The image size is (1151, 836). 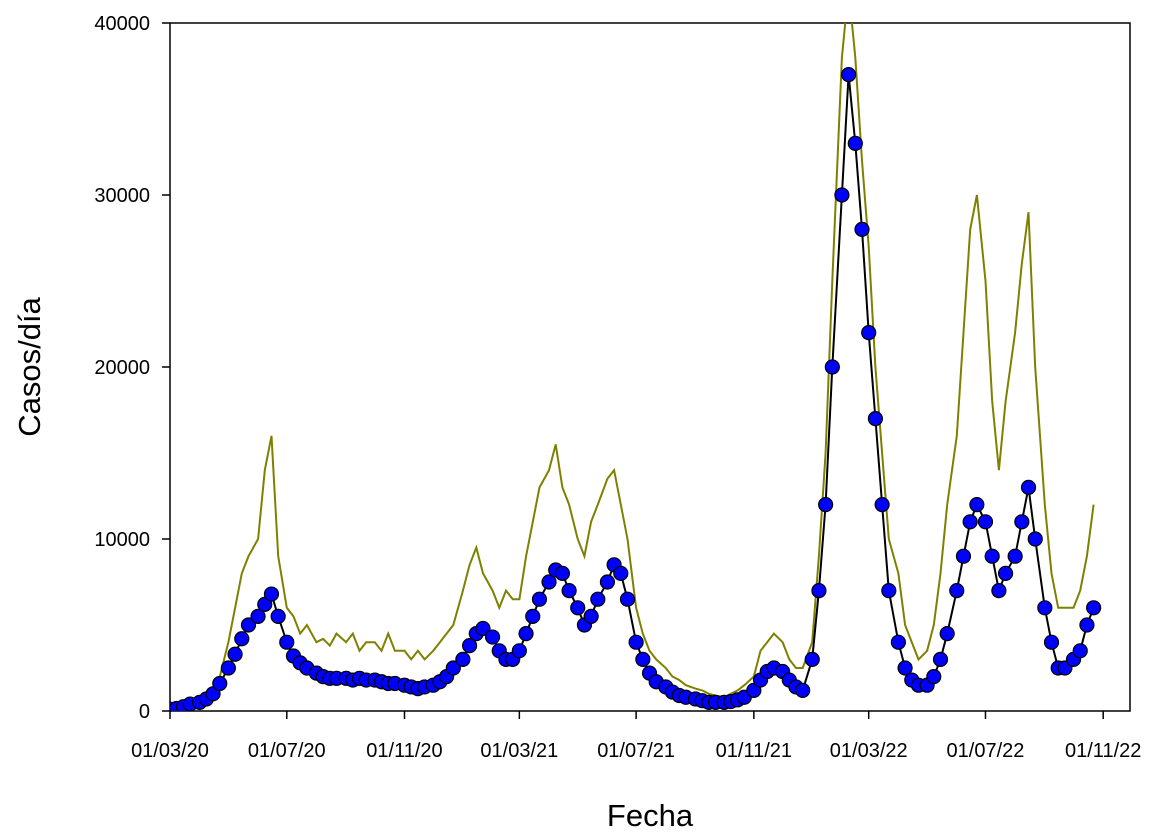 What do you see at coordinates (754, 751) in the screenshot?
I see `x-tick-label: 01/11/21` at bounding box center [754, 751].